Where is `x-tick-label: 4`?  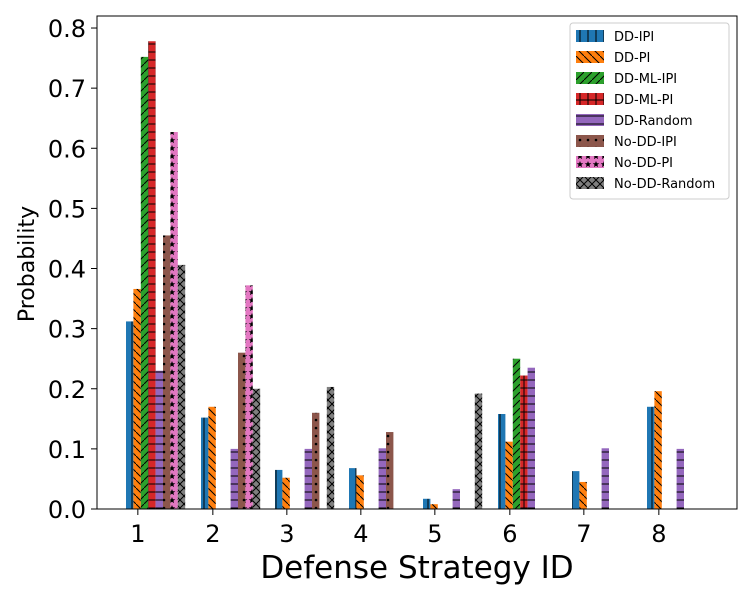
x-tick-label: 4 is located at coordinates (360, 534).